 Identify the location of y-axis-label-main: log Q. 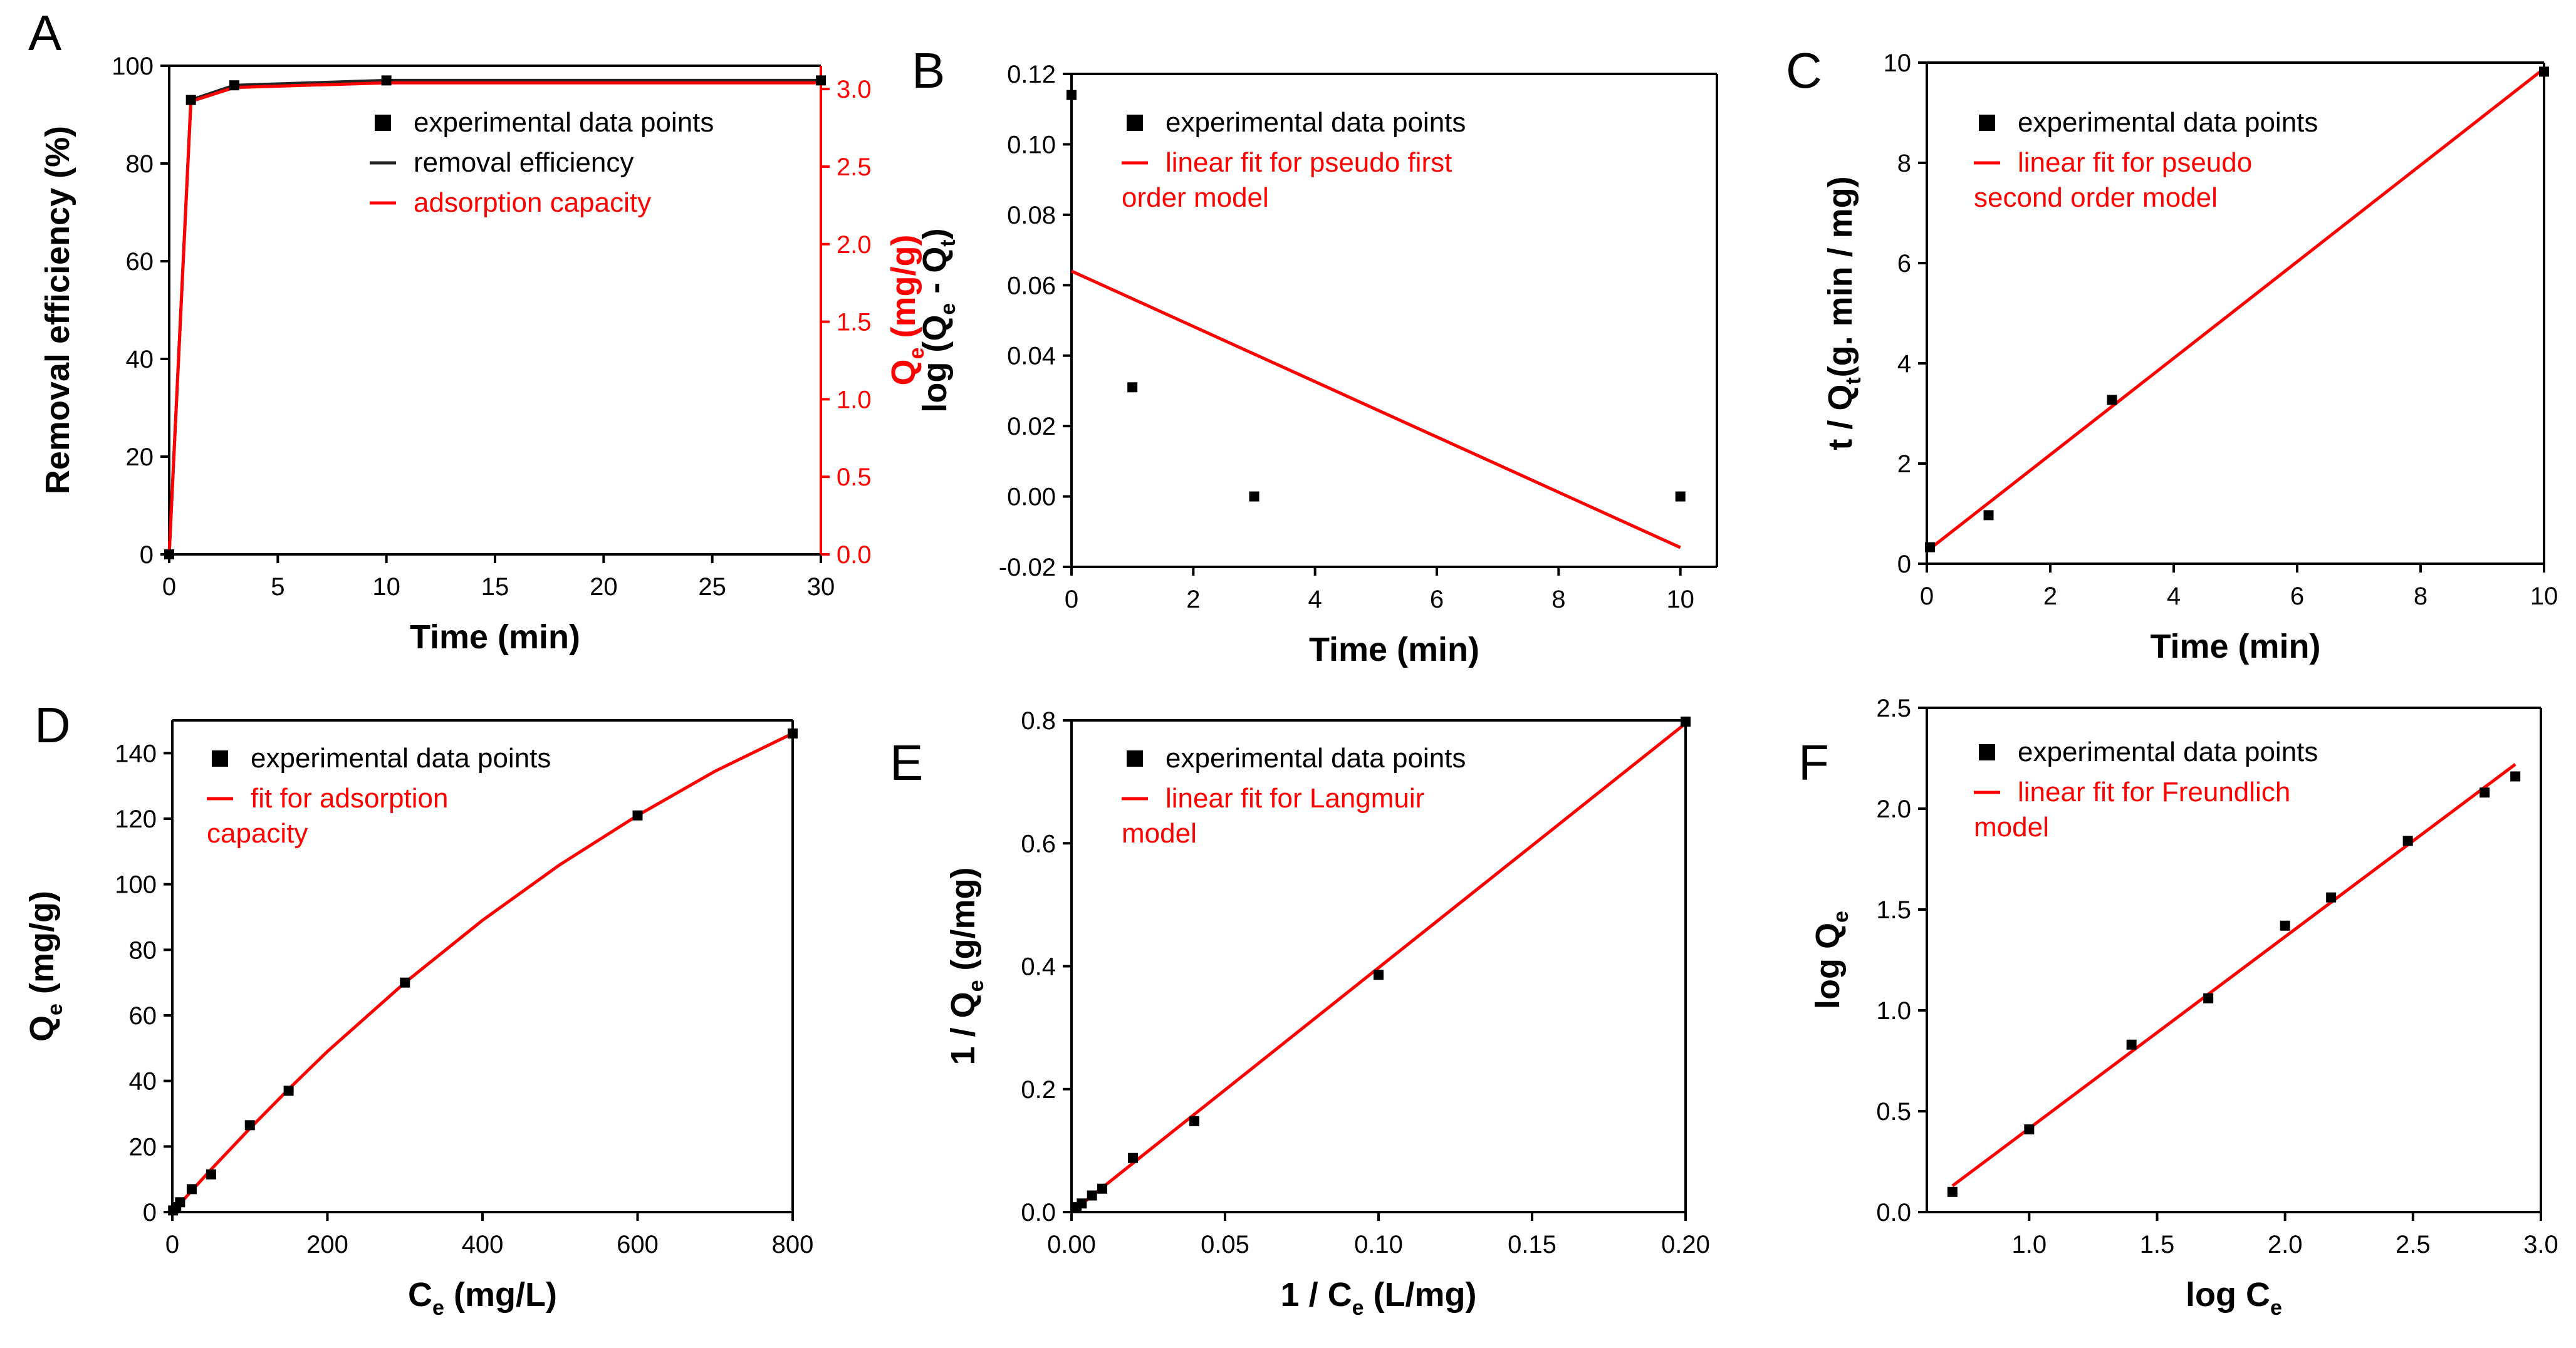
(1828, 966).